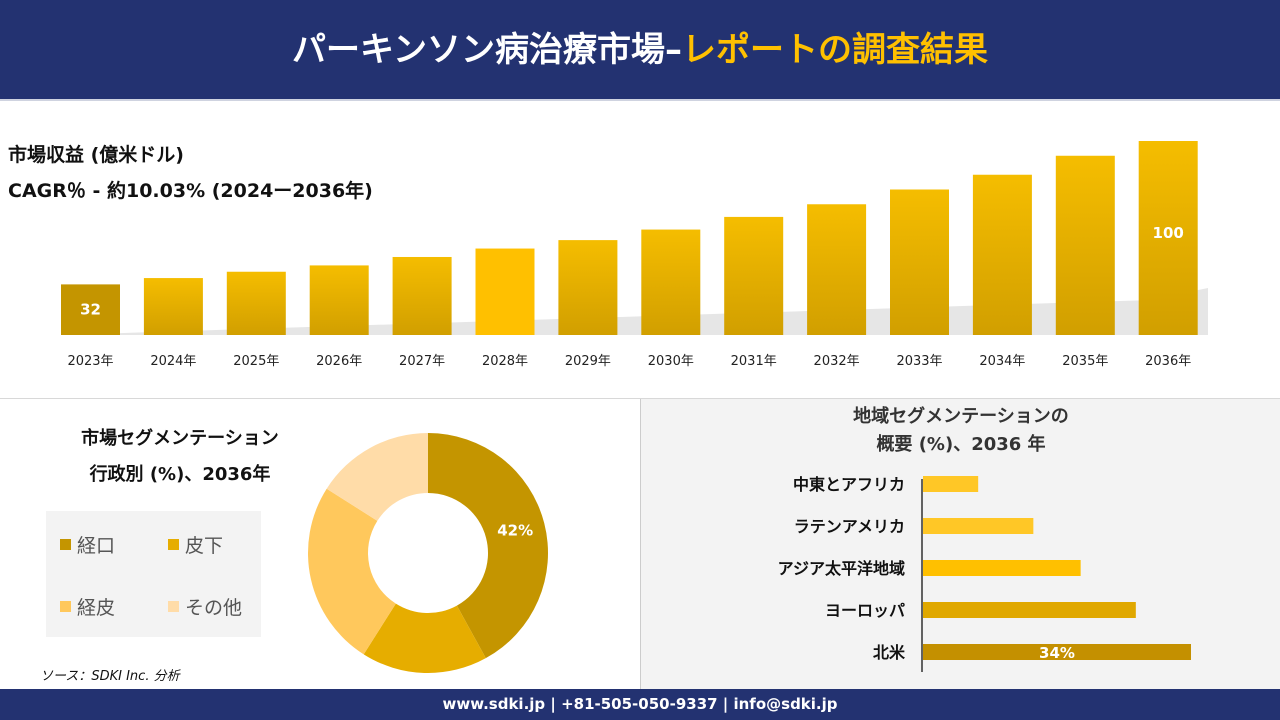 The image size is (1280, 720). What do you see at coordinates (180, 438) in the screenshot?
I see `segment-title-line1: 市場セグメンテーション` at bounding box center [180, 438].